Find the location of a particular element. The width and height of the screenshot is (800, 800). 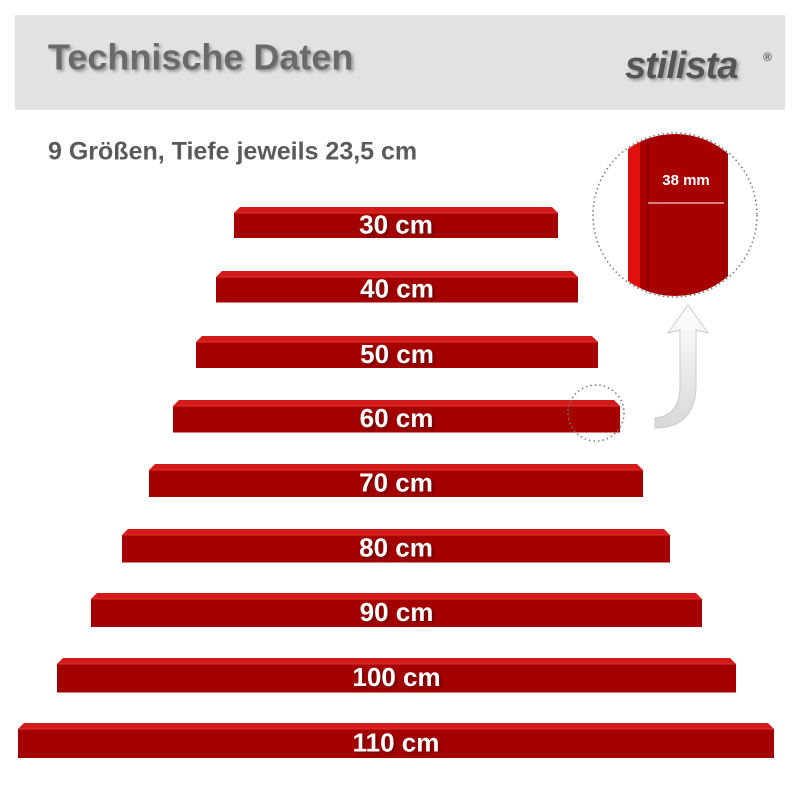

shelf-label: 90 cm is located at coordinates (397, 612).